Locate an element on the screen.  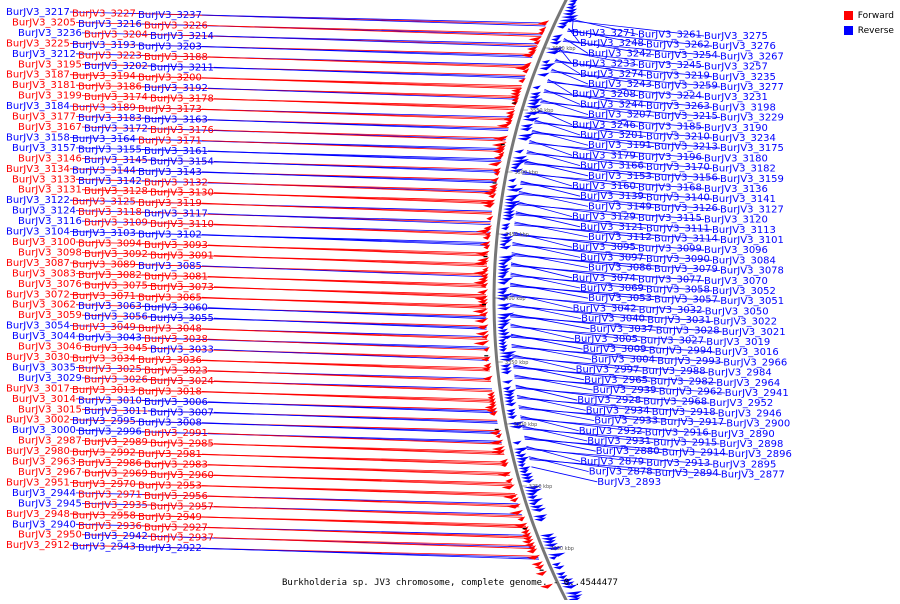
left-gene-label: BurJV3_3109 is located at coordinates (116, 223).